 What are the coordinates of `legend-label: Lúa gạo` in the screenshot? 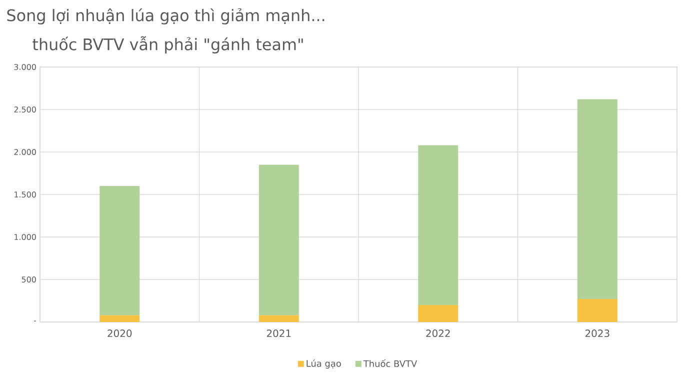 It's located at (323, 364).